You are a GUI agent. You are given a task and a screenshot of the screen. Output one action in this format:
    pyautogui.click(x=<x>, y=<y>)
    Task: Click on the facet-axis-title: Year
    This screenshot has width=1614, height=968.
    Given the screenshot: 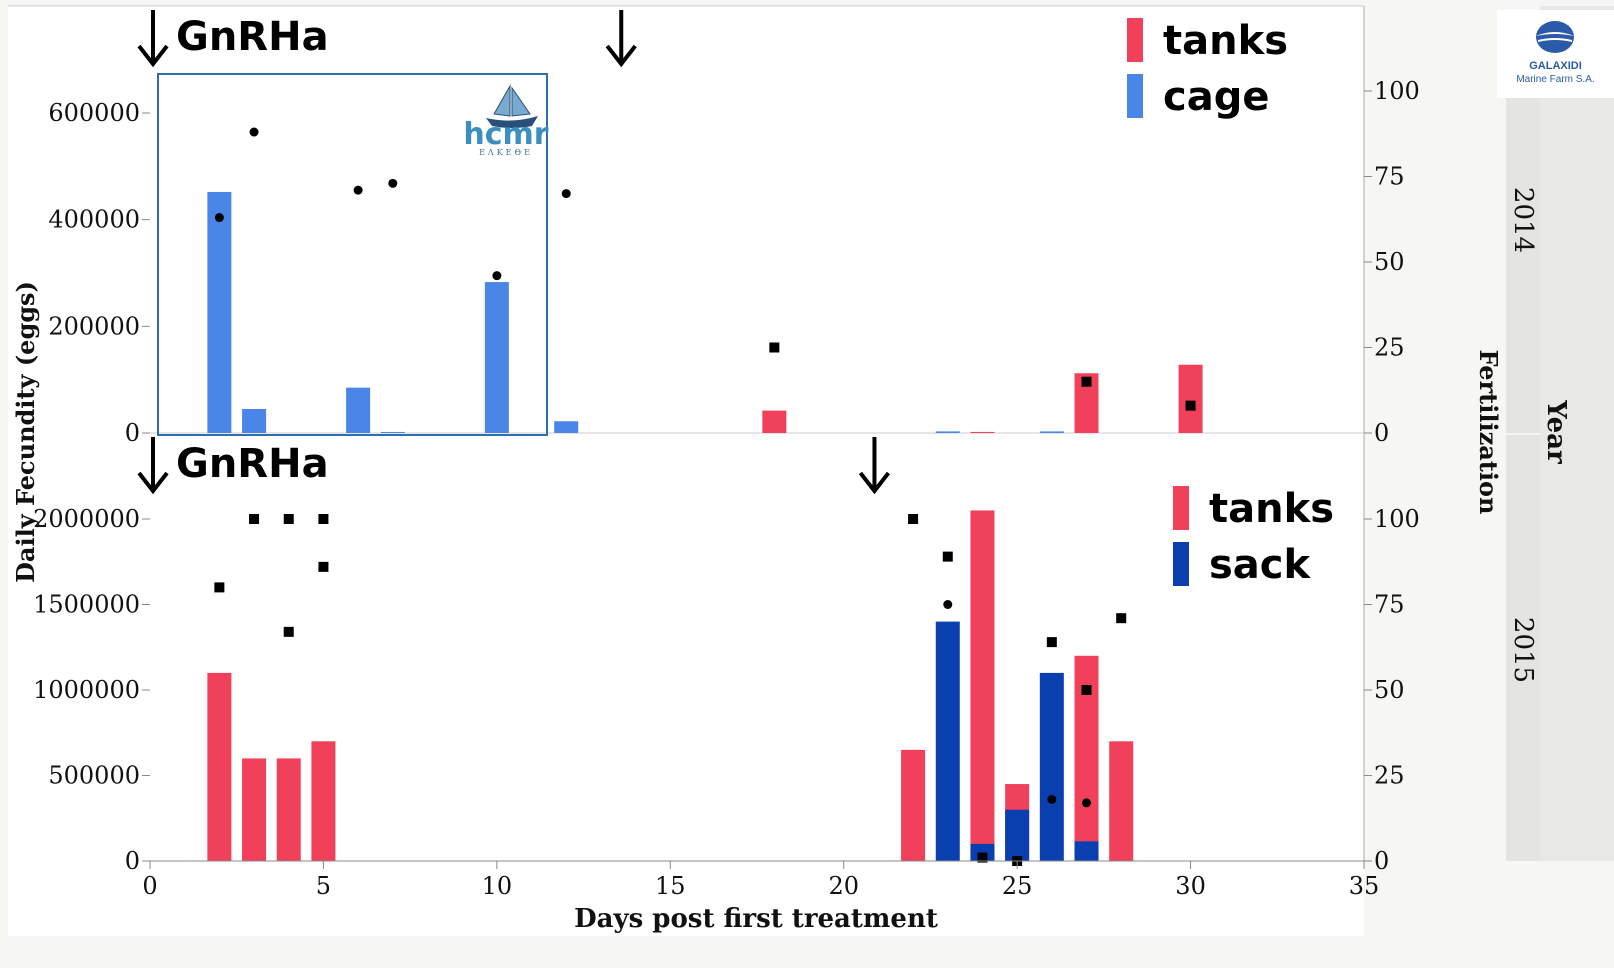 What is the action you would take?
    pyautogui.click(x=1556, y=431)
    